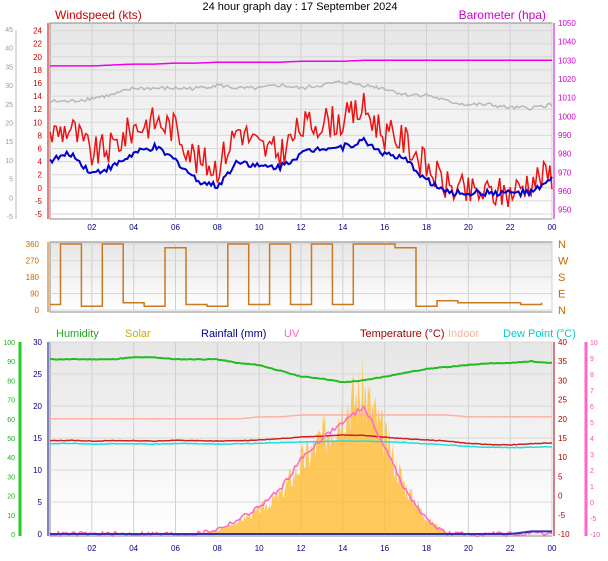  I want to click on windspeed-tick: 14, so click(37, 96).